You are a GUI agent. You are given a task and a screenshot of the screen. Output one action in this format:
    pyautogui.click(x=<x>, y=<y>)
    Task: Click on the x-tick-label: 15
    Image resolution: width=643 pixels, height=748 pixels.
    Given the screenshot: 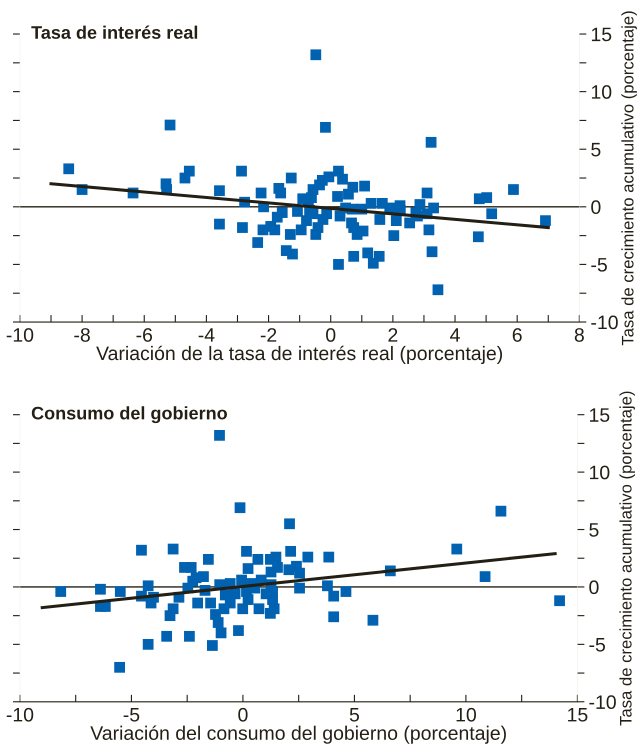 What is the action you would take?
    pyautogui.click(x=578, y=715)
    